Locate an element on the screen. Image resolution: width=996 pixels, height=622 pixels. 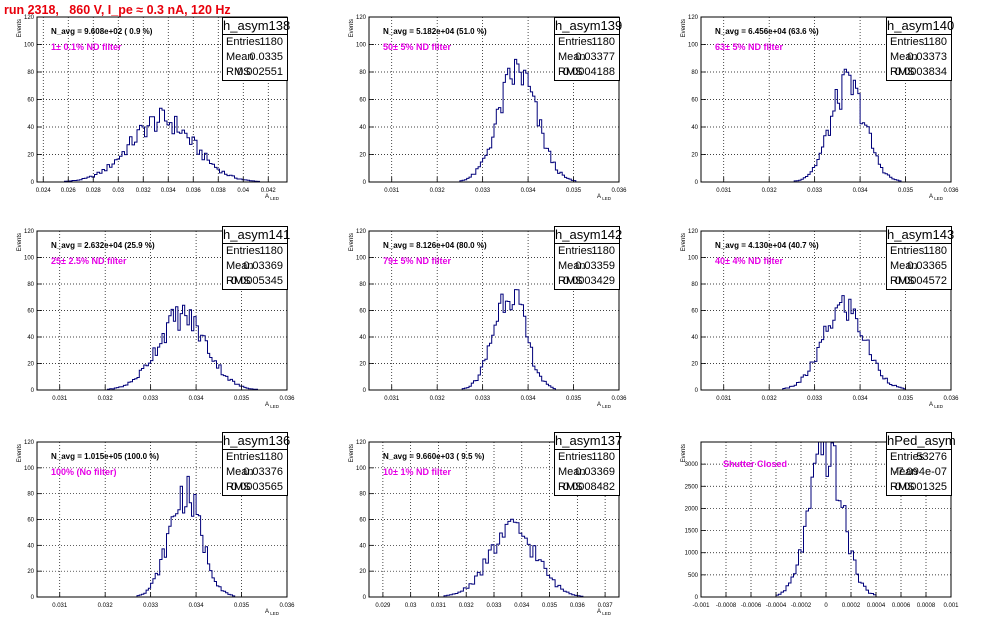
x-tick-label: 0 is located at coordinates (826, 606).